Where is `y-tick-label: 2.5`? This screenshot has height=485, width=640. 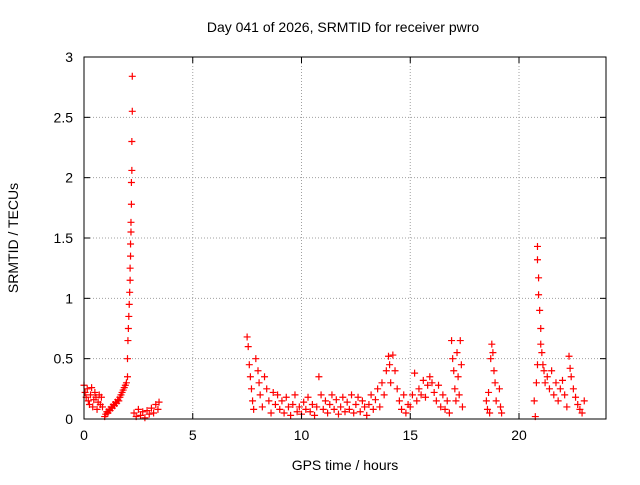 y-tick-label: 2.5 is located at coordinates (64, 117).